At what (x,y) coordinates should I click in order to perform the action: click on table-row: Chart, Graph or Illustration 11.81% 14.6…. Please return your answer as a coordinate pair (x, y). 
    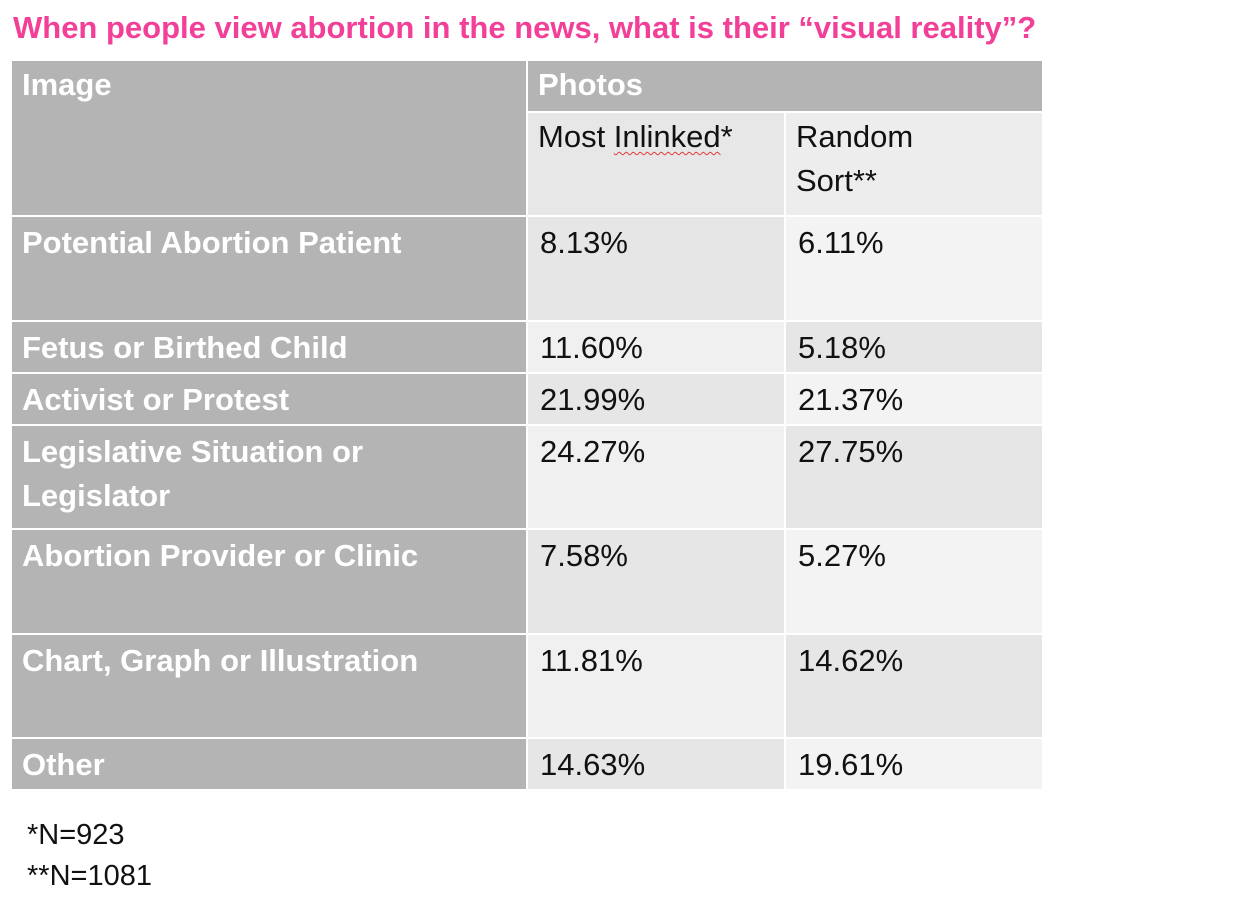
    Looking at the image, I should click on (527, 686).